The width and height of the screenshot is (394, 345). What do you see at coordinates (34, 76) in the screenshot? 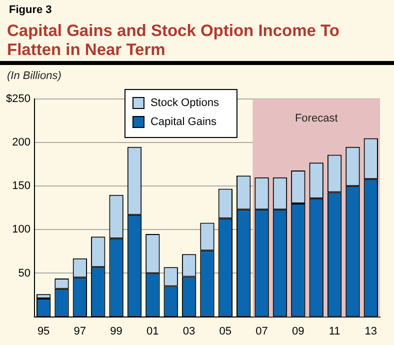
I see `y-axis-title: (In Billions)` at bounding box center [34, 76].